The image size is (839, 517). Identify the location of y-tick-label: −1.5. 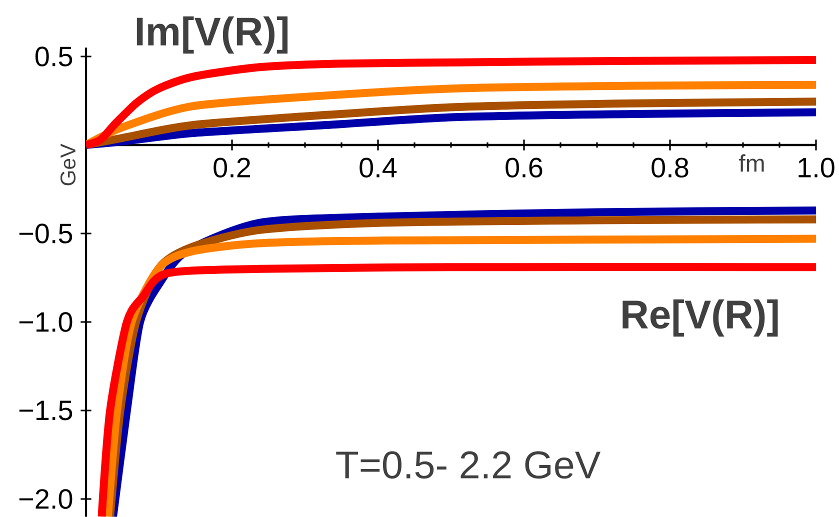
(45, 410).